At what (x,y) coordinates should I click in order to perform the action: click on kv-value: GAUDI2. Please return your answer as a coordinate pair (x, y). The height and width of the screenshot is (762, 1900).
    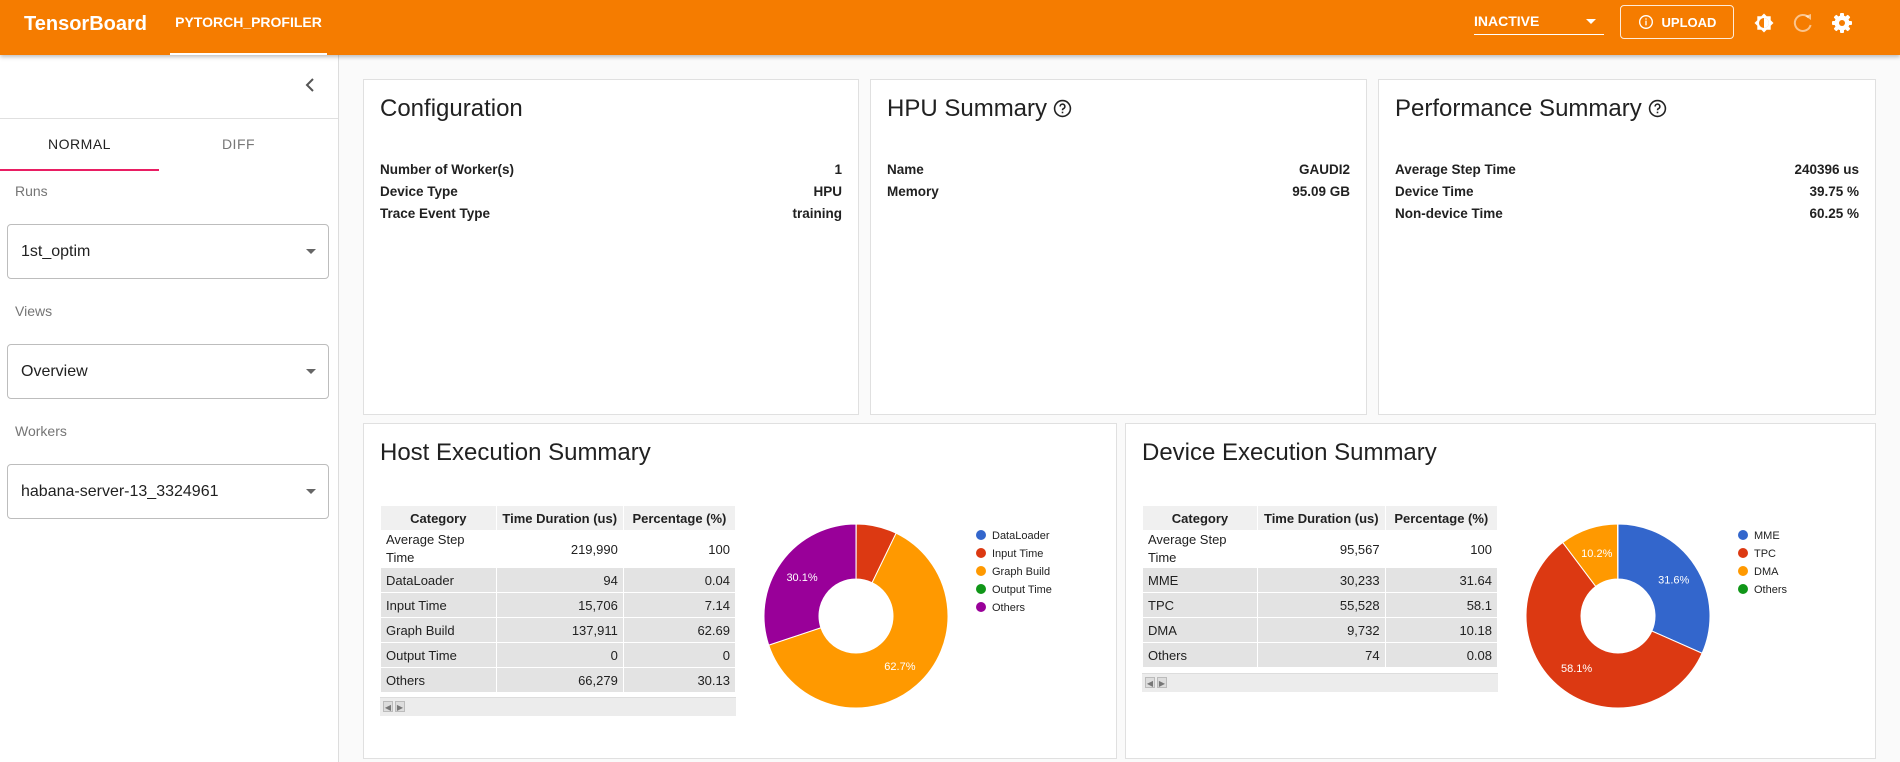
    Looking at the image, I should click on (1324, 169).